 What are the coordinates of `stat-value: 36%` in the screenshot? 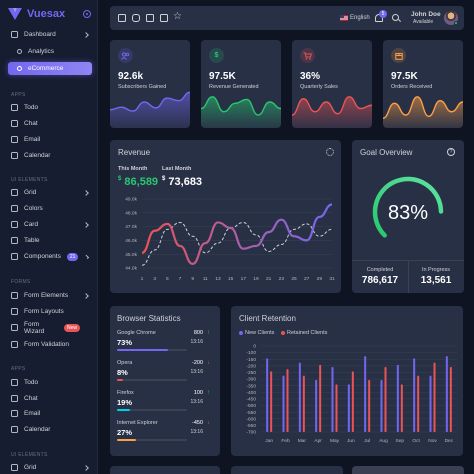 It's located at (310, 76).